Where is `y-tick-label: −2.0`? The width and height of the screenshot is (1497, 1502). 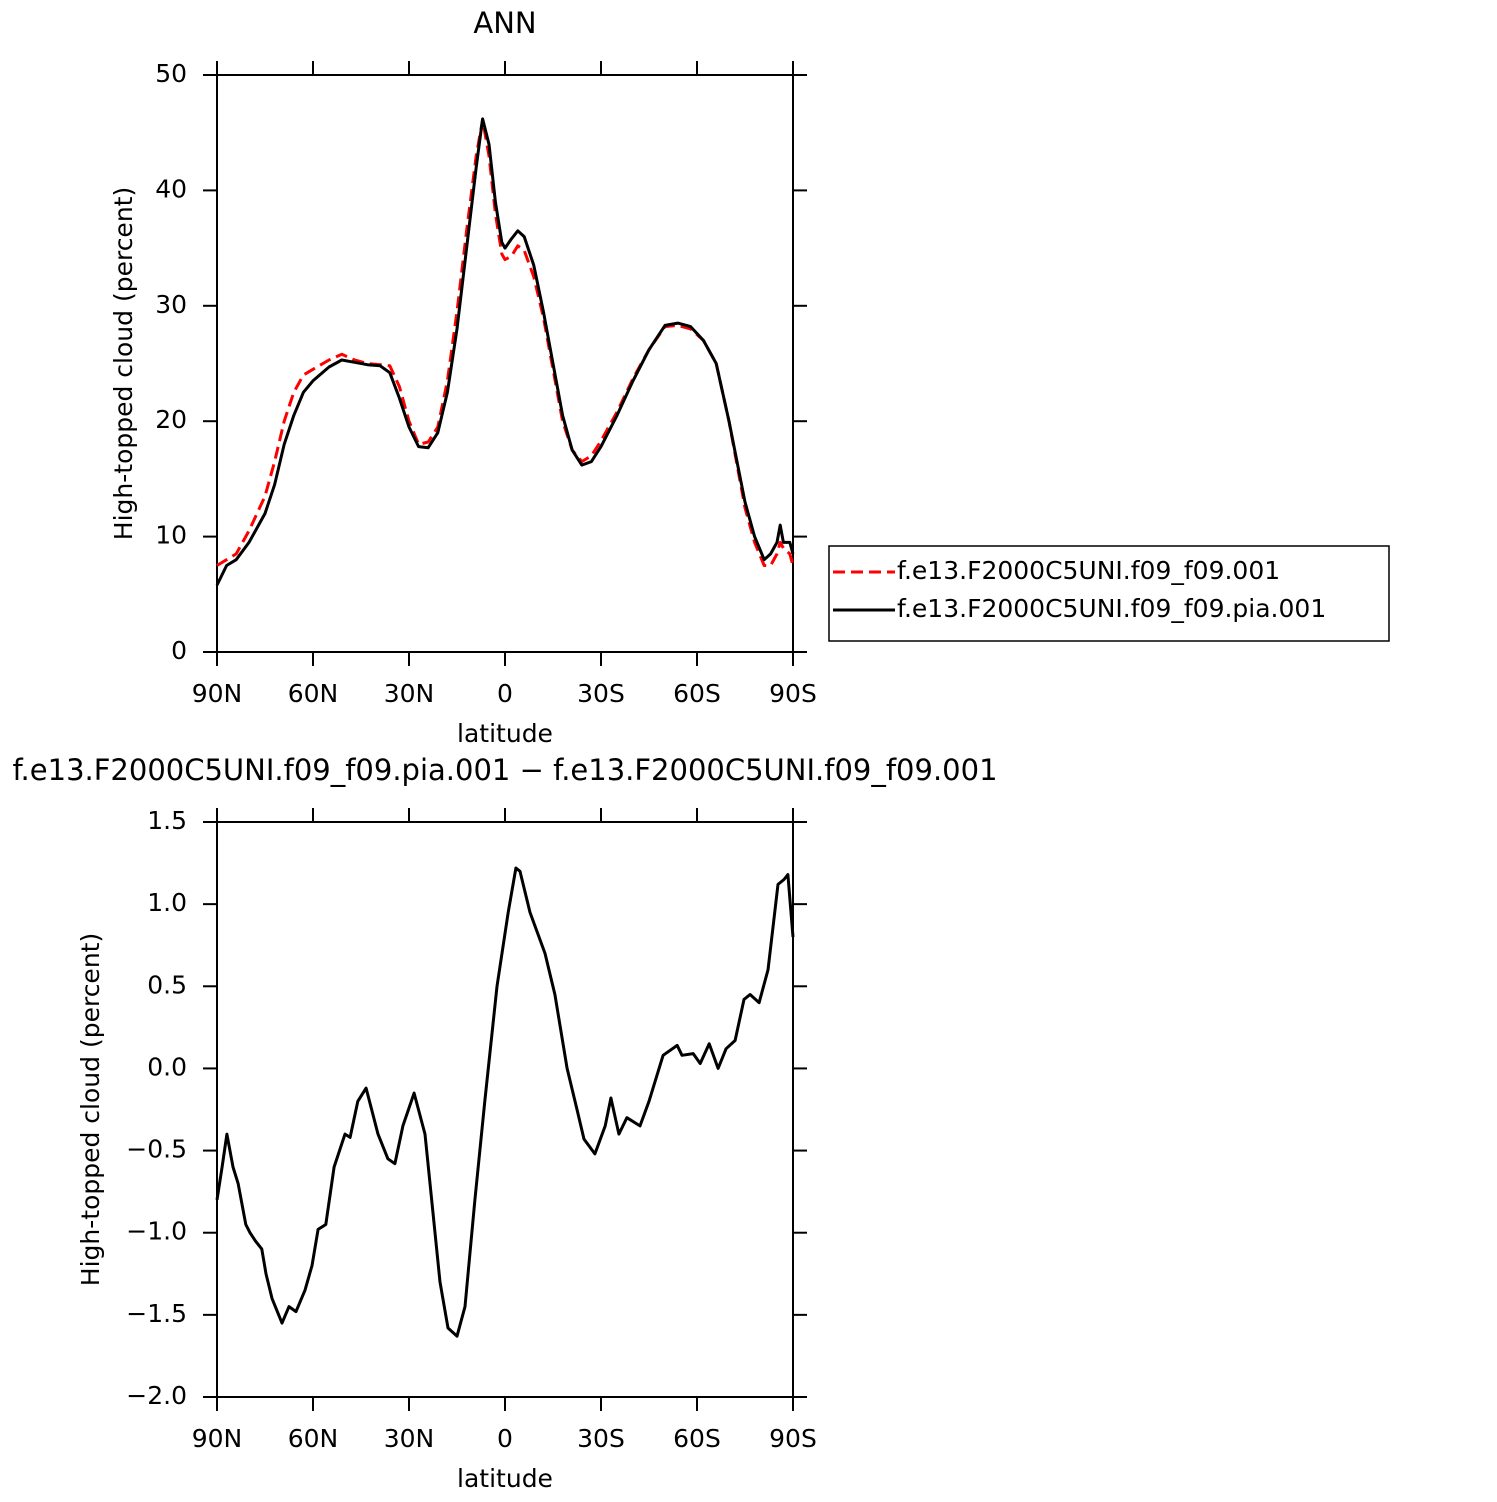
y-tick-label: −2.0 is located at coordinates (156, 1395).